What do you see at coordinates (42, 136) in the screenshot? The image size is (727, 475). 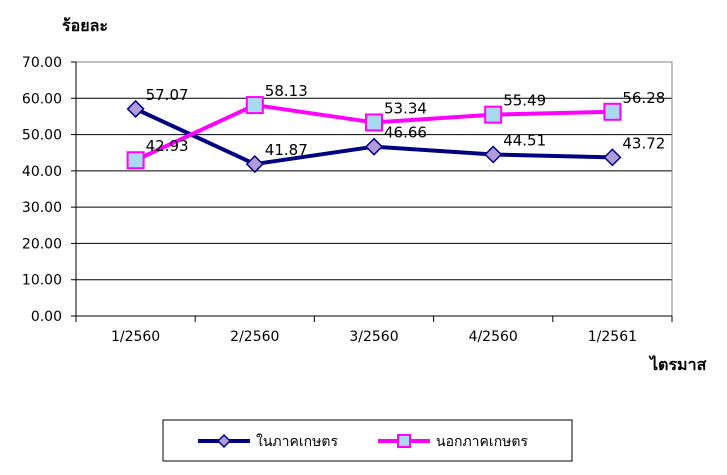 I see `y-tick-label: 50.00` at bounding box center [42, 136].